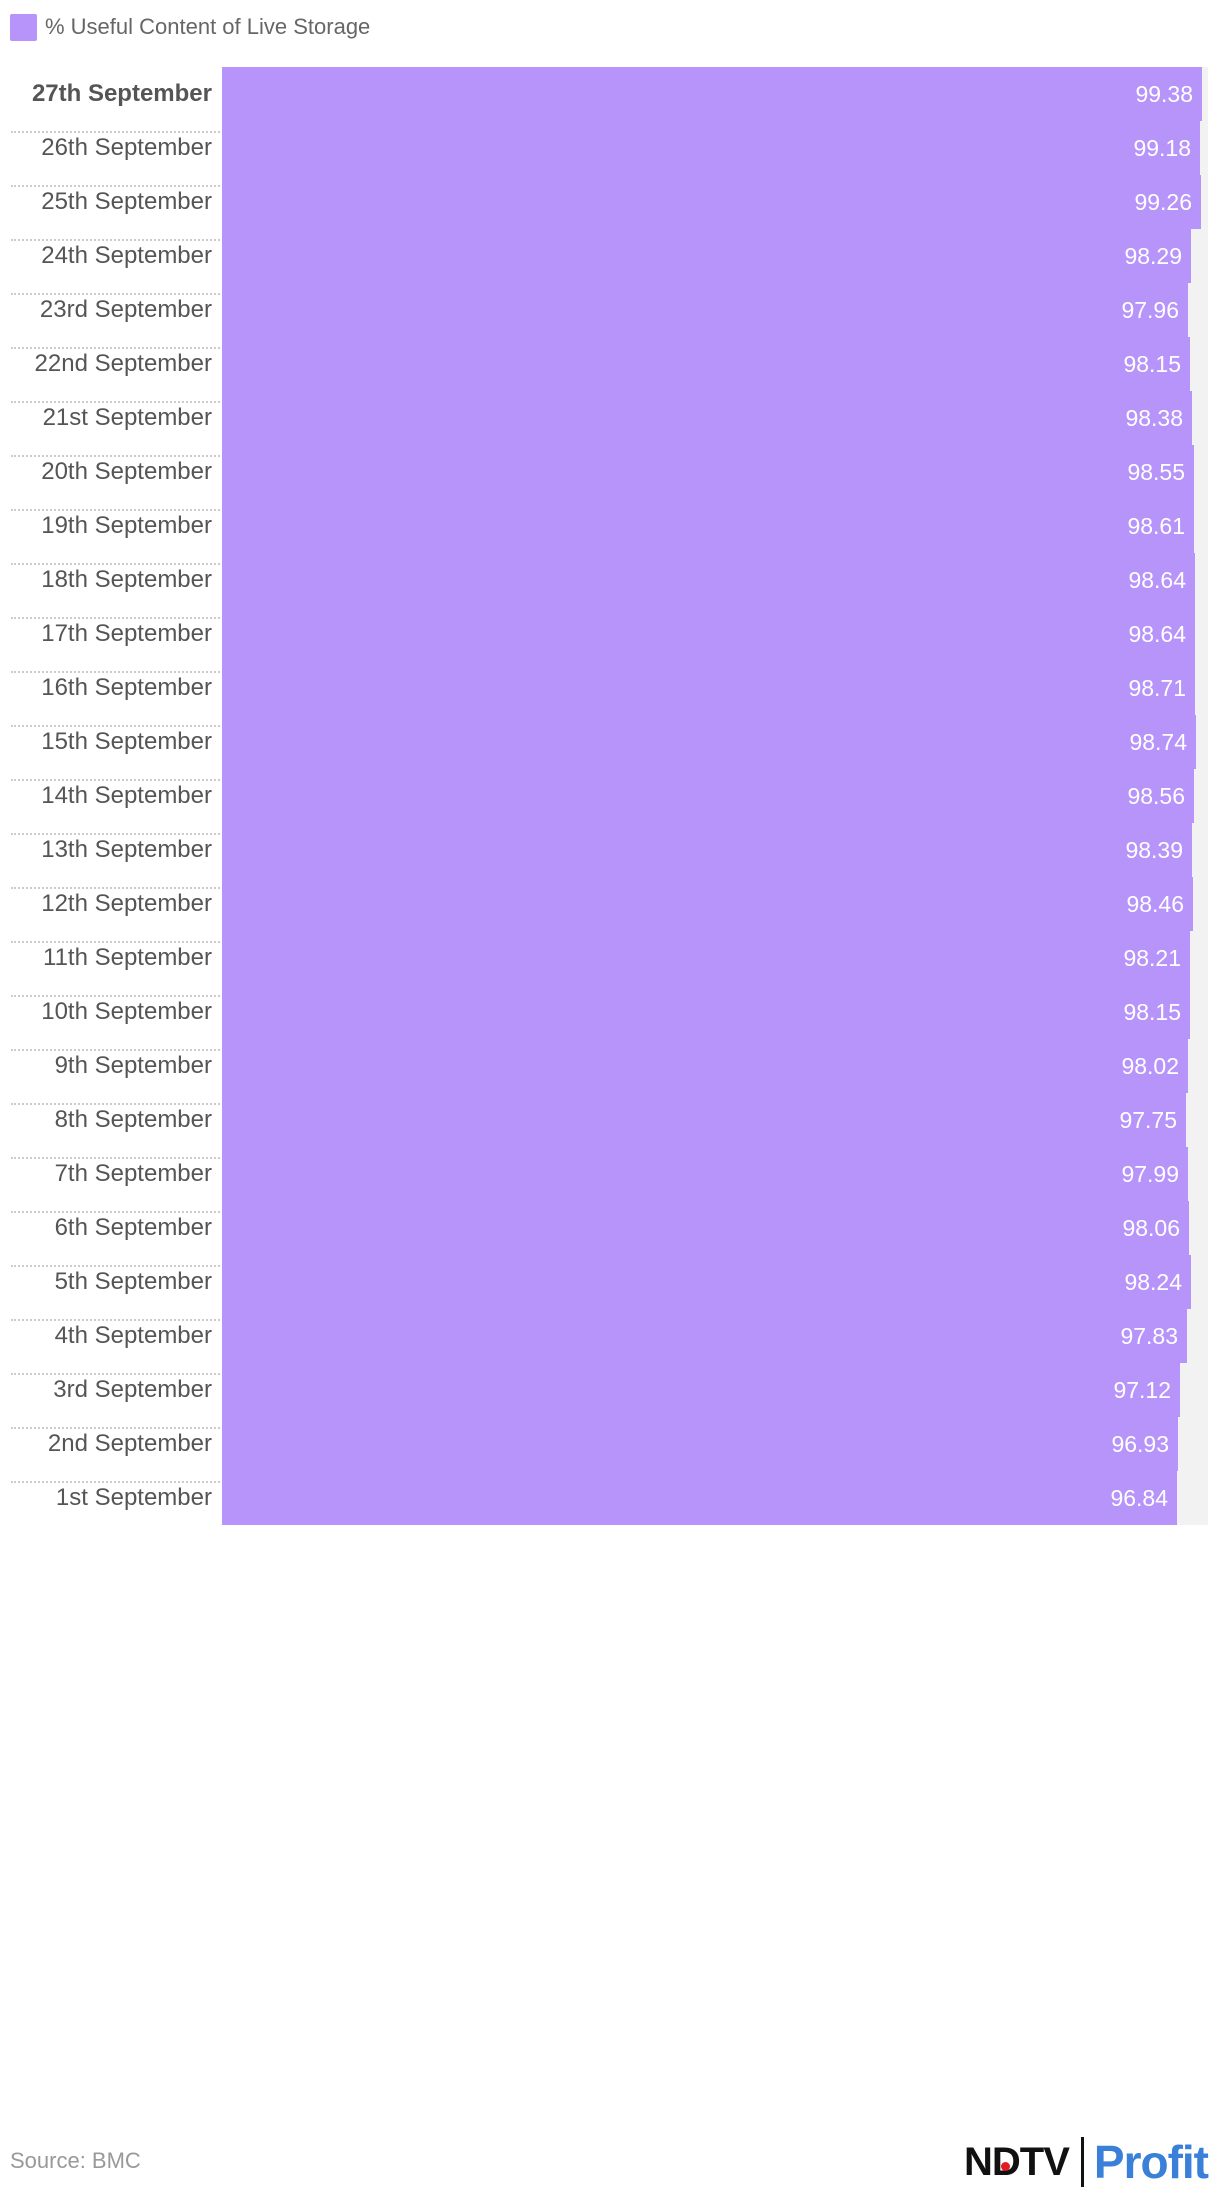  I want to click on logo-dot, so click(1005, 2166).